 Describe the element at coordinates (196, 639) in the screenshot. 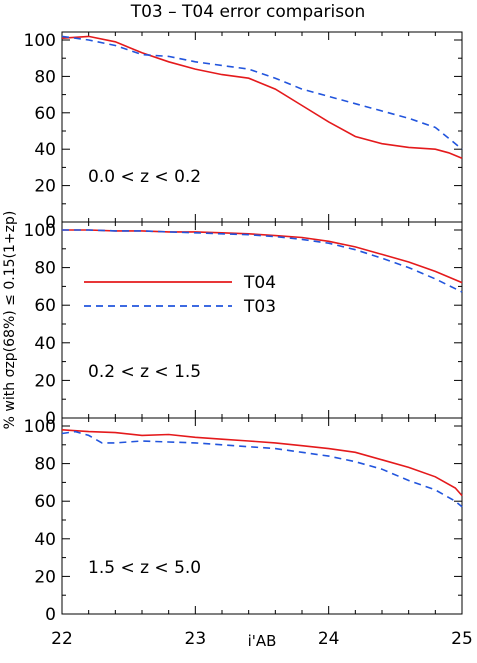

I see `x-tick-label: 23` at that location.